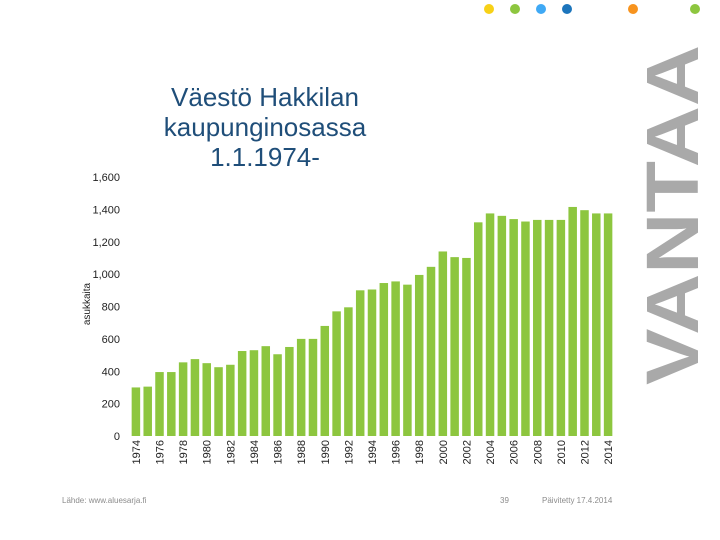 The width and height of the screenshot is (720, 540). What do you see at coordinates (87, 303) in the screenshot?
I see `y-axis-label: asukkaita` at bounding box center [87, 303].